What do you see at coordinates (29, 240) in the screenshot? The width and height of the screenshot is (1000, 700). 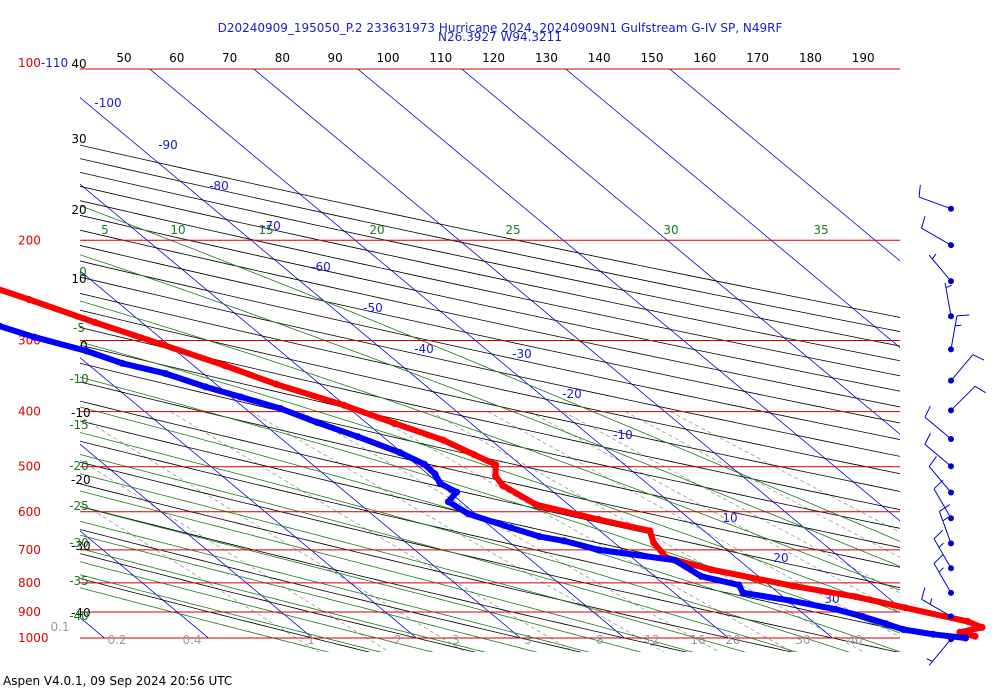 I see `pressure-label: 200` at bounding box center [29, 240].